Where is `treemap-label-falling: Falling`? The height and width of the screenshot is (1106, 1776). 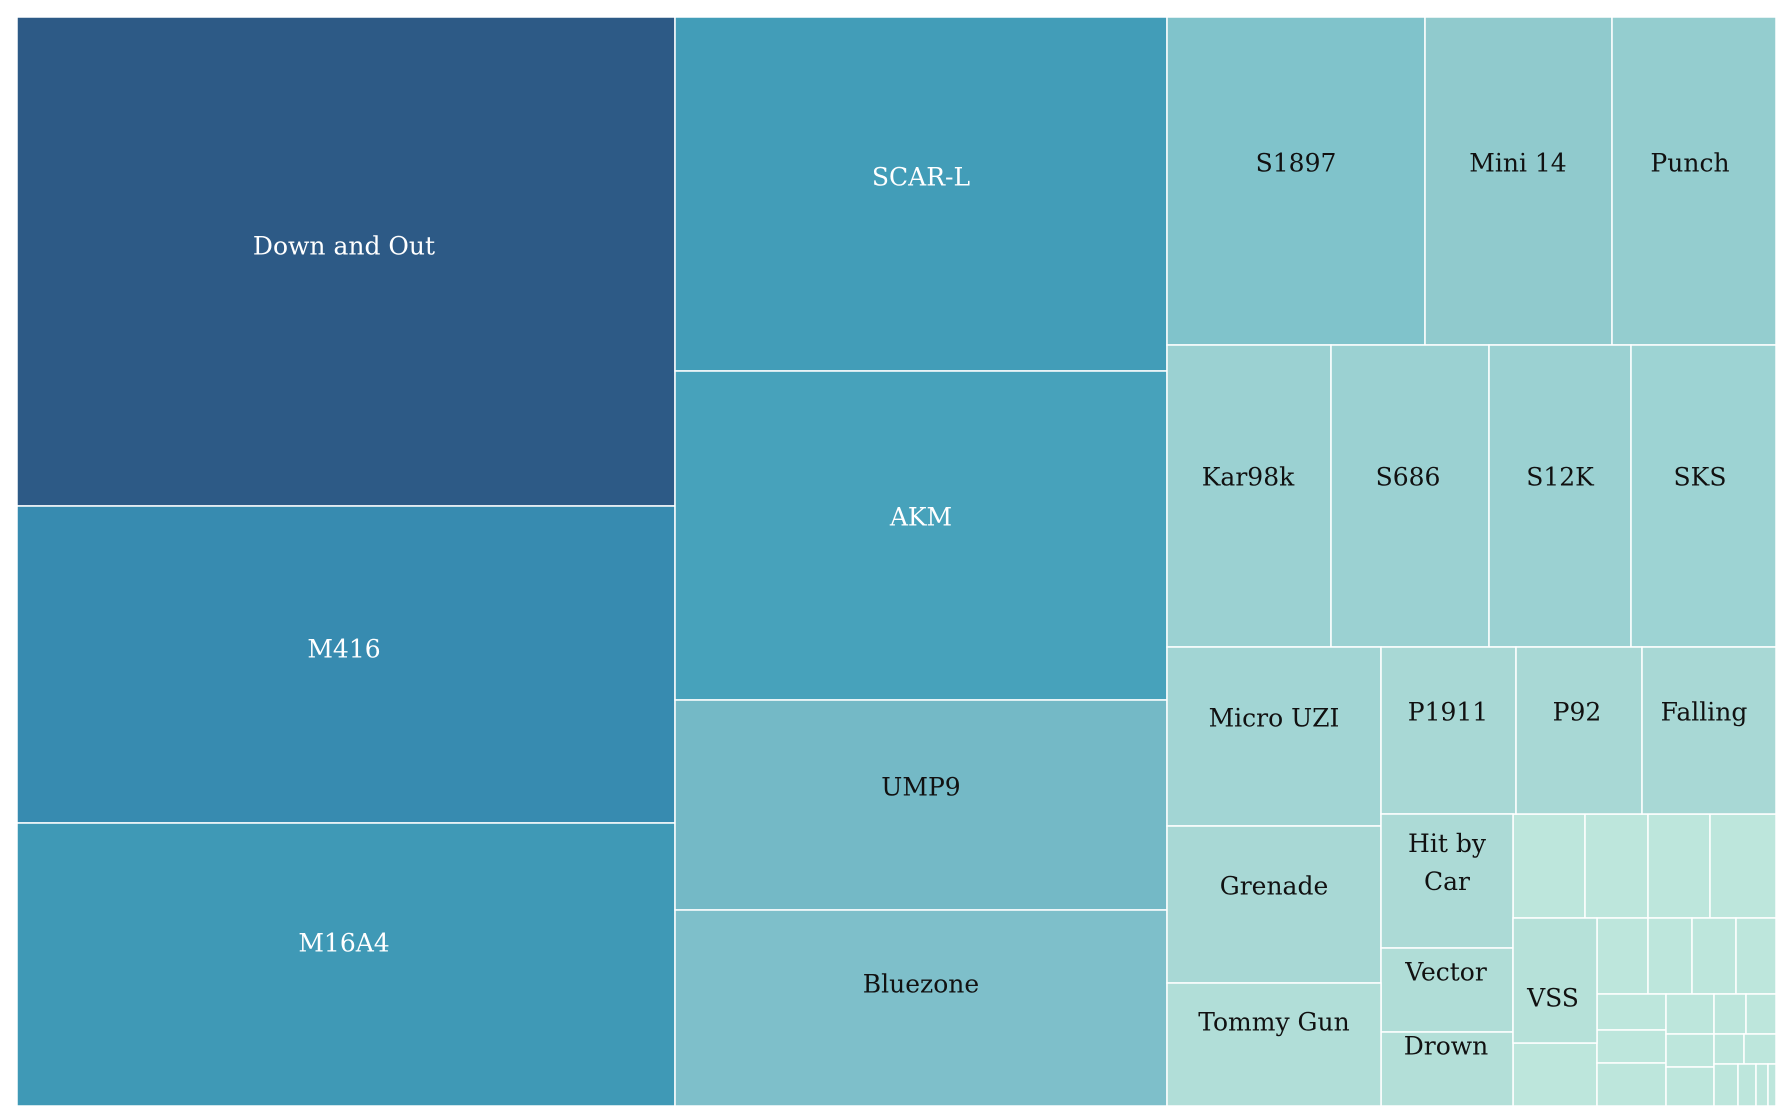 treemap-label-falling: Falling is located at coordinates (1704, 712).